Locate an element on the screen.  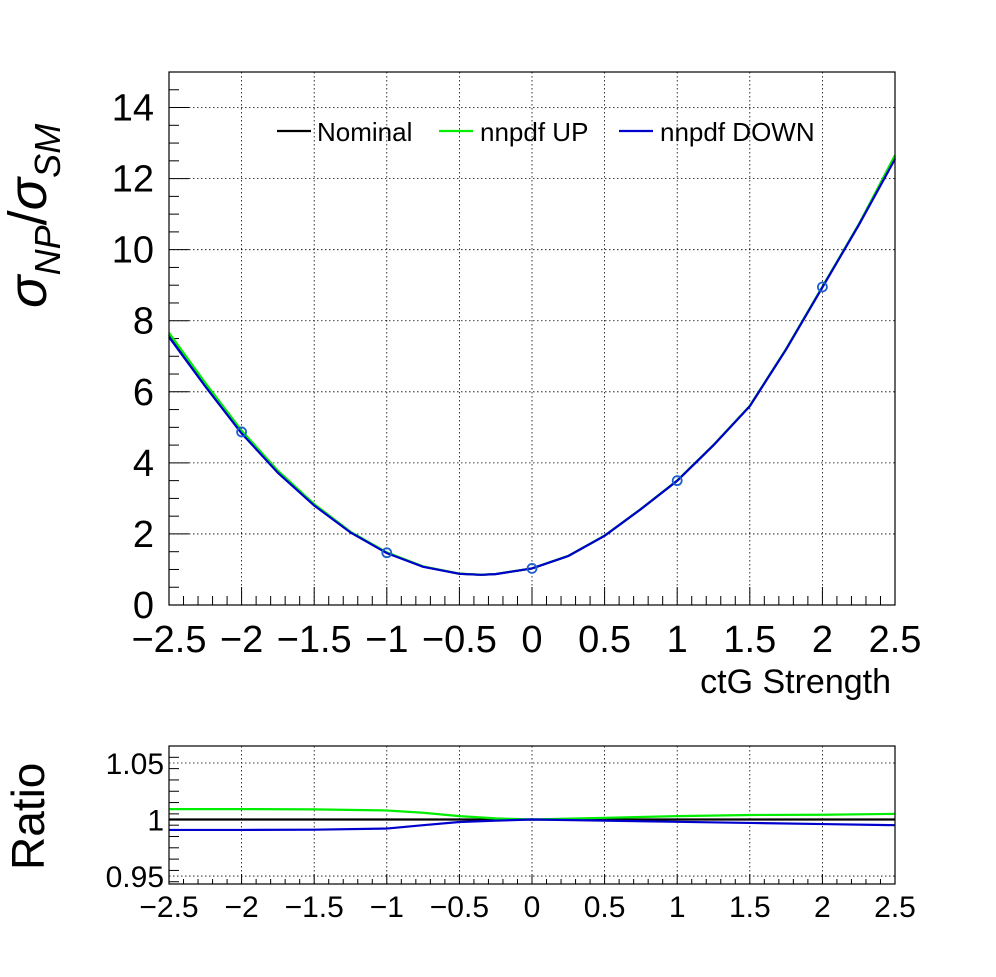
main-ytick-label: 14 is located at coordinates (133, 109).